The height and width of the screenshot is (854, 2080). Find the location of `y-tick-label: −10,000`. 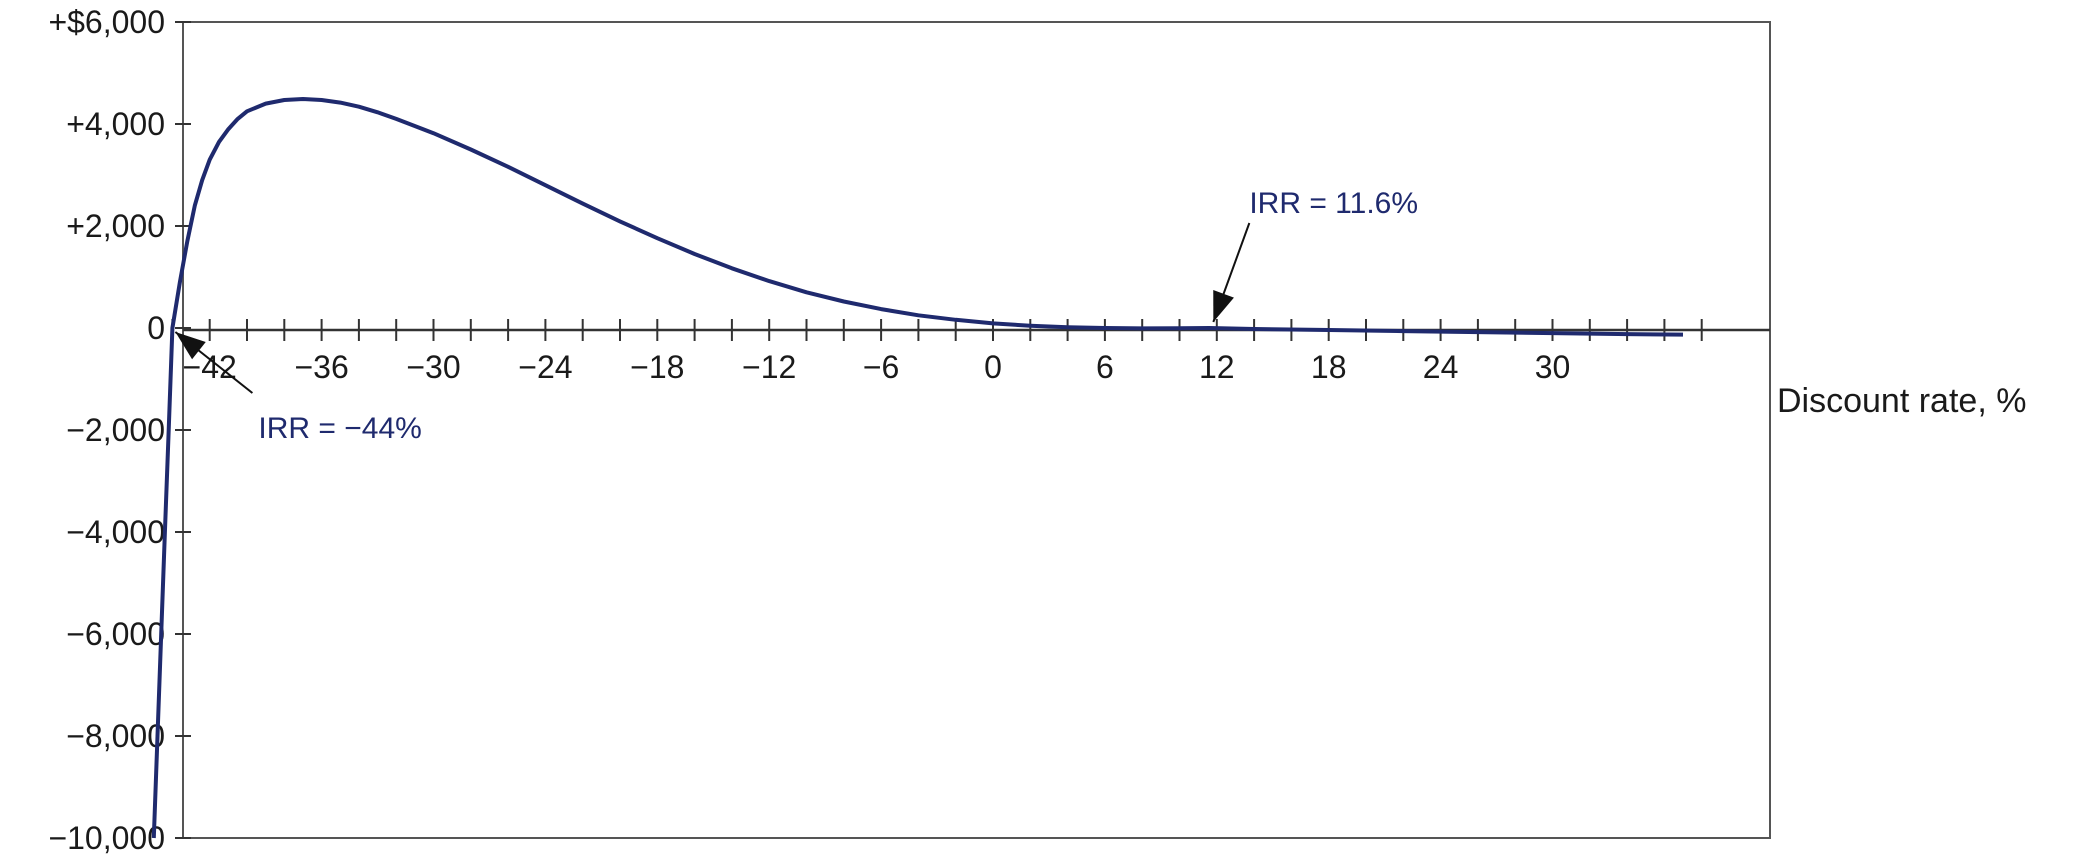

y-tick-label: −10,000 is located at coordinates (106, 837).